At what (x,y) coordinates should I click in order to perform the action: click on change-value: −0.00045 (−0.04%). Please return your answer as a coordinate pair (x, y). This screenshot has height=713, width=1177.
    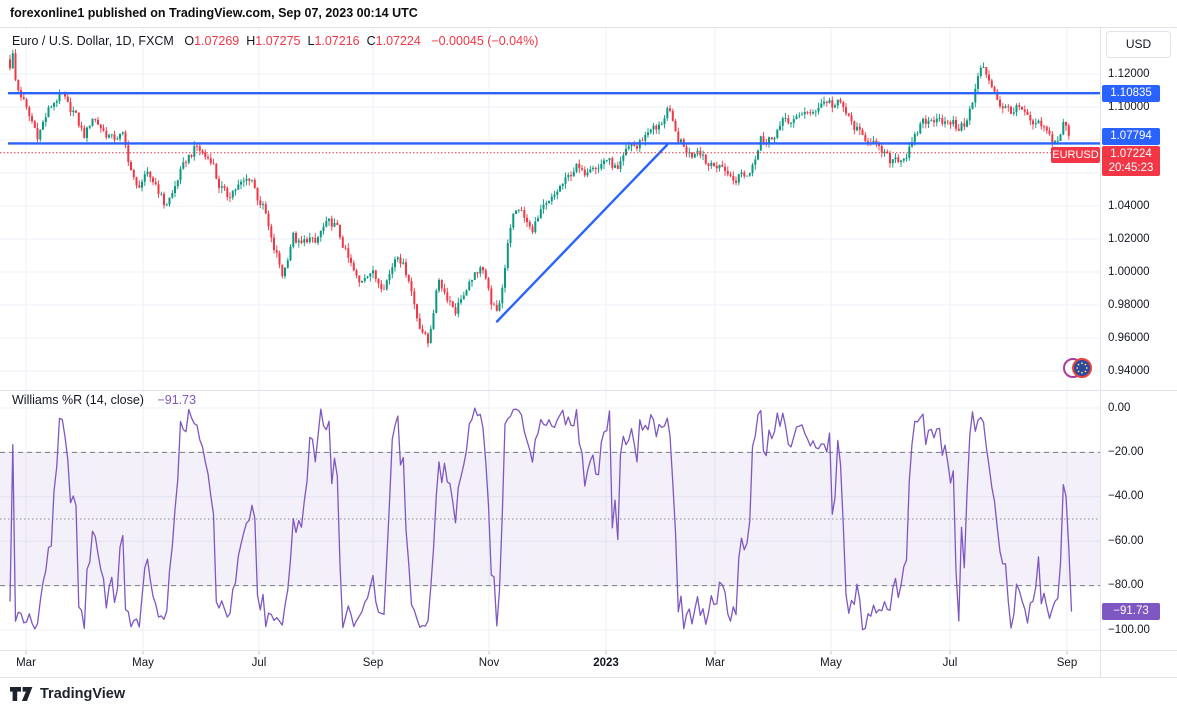
    Looking at the image, I should click on (485, 41).